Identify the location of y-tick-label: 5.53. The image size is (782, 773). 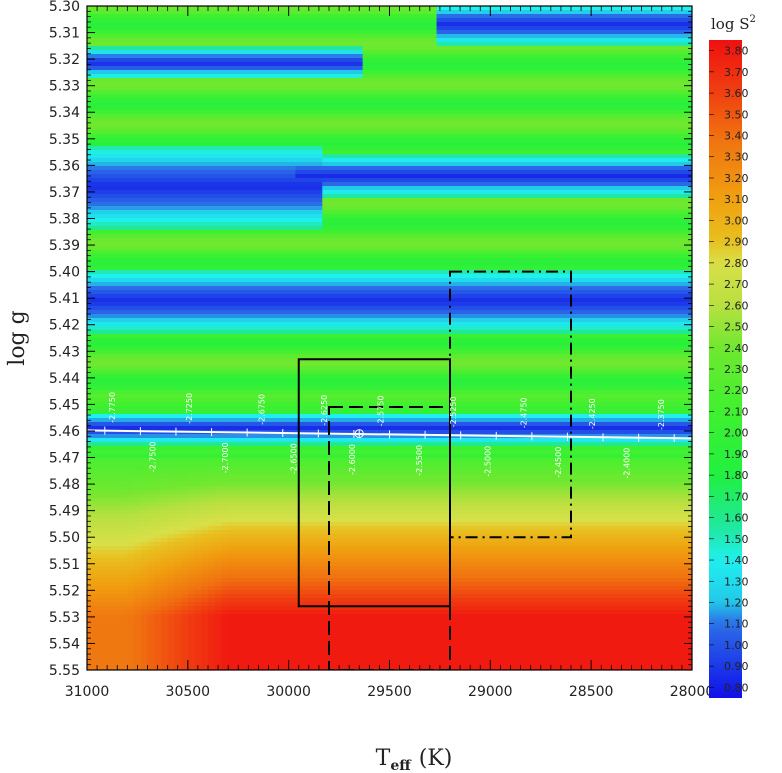
(64, 618).